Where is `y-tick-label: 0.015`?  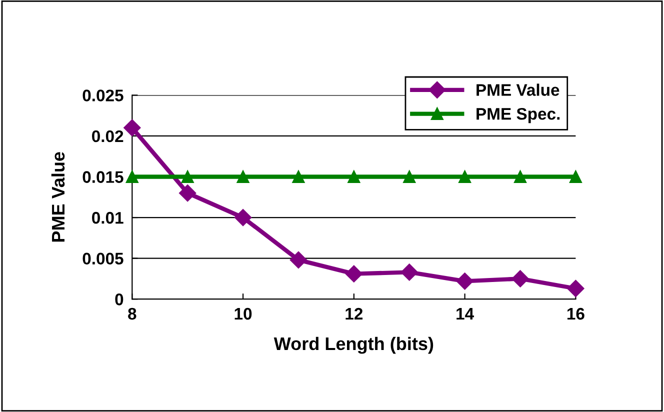 y-tick-label: 0.015 is located at coordinates (103, 177).